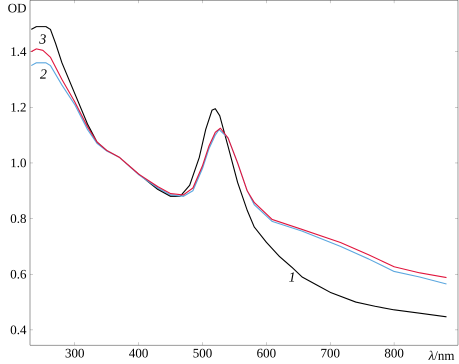  Describe the element at coordinates (138, 353) in the screenshot. I see `x-tick-label: 400` at that location.